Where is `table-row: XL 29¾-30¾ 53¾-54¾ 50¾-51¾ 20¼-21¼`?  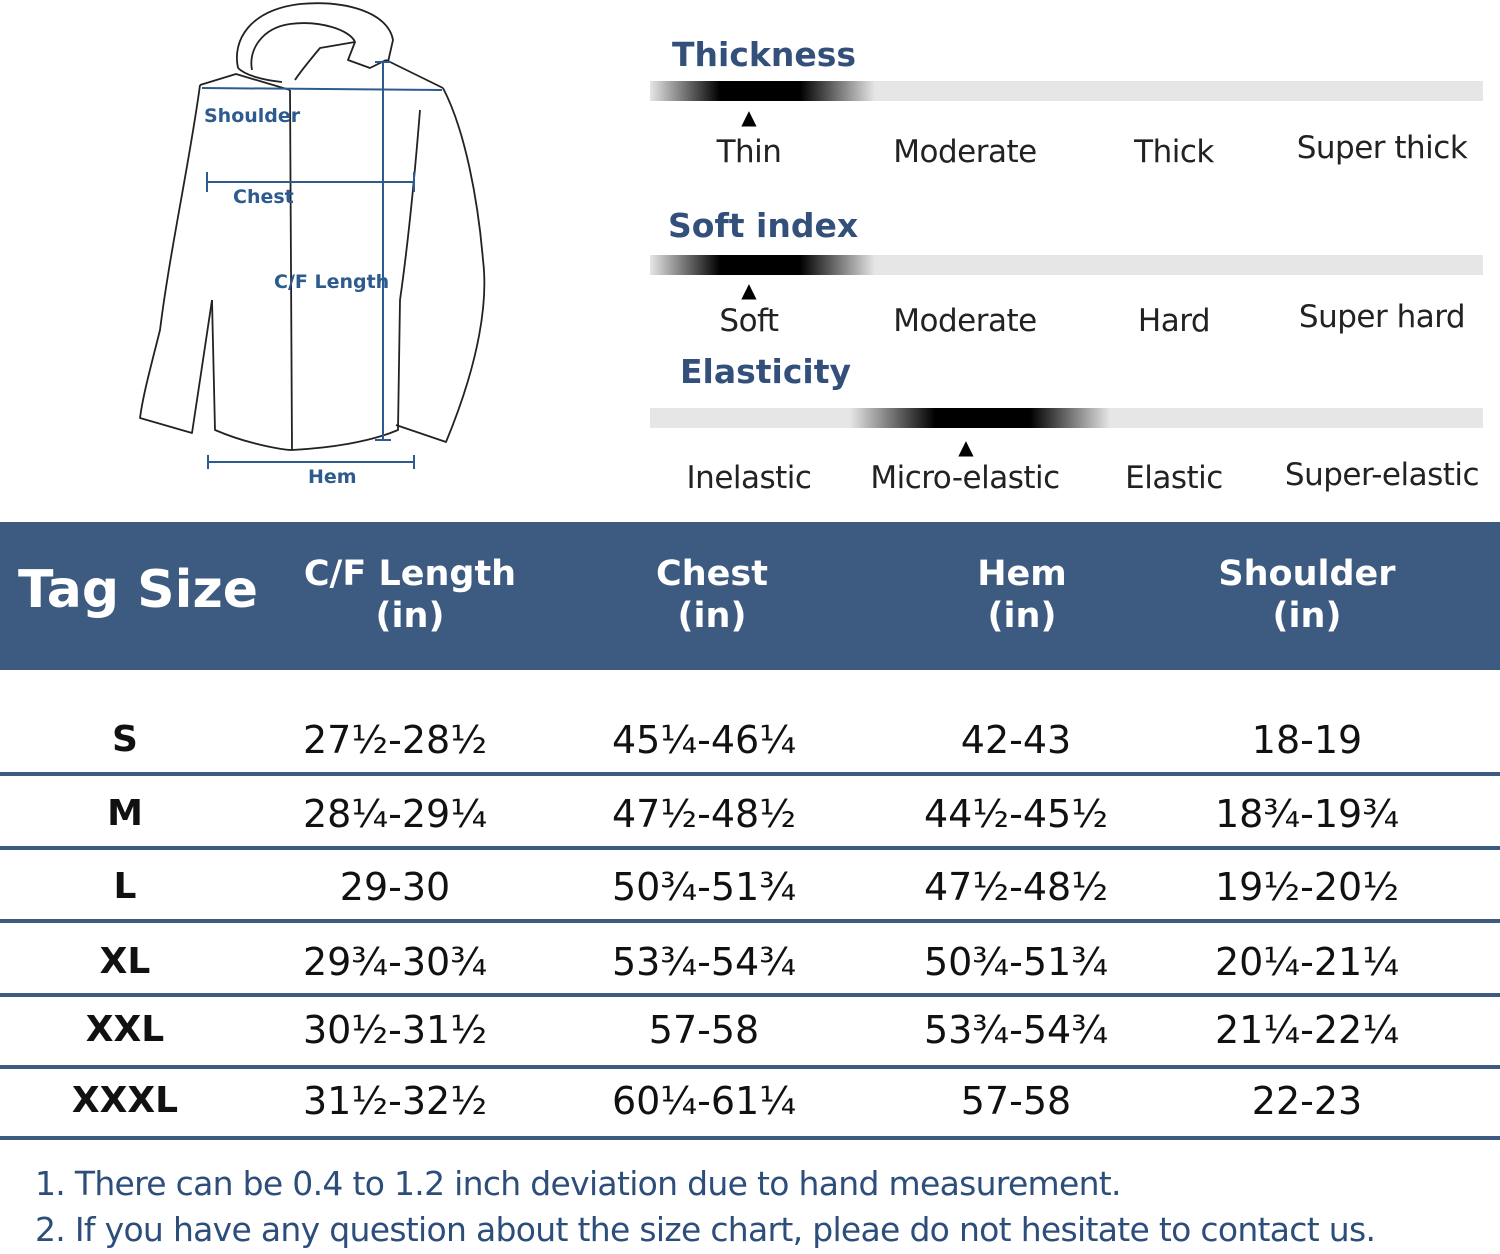
table-row: XL 29¾-30¾ 53¾-54¾ 50¾-51¾ 20¼-21¼ is located at coordinates (750, 962).